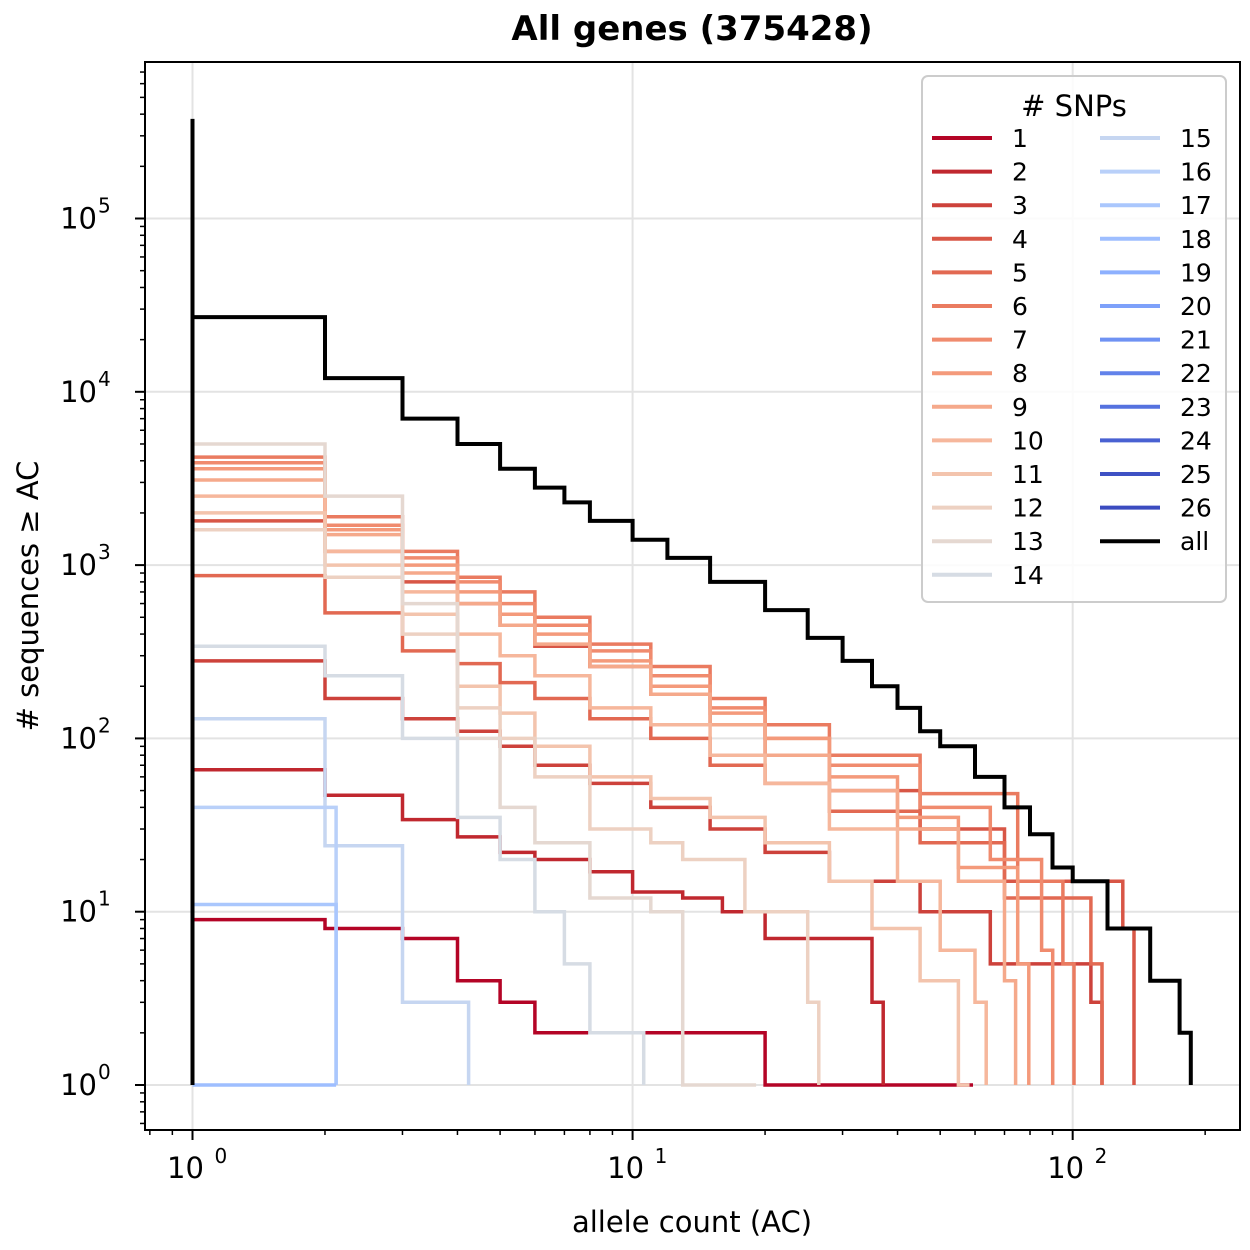 This screenshot has width=1250, height=1250. What do you see at coordinates (104, 379) in the screenshot?
I see `y-tick-label-exponent: 4` at bounding box center [104, 379].